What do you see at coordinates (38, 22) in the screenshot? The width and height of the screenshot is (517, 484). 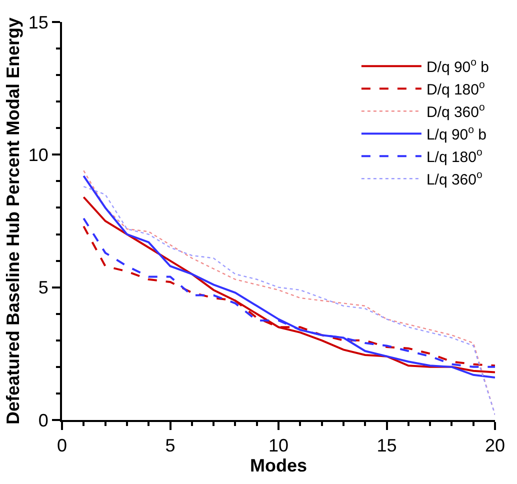 I see `y-tick-label: 15` at bounding box center [38, 22].